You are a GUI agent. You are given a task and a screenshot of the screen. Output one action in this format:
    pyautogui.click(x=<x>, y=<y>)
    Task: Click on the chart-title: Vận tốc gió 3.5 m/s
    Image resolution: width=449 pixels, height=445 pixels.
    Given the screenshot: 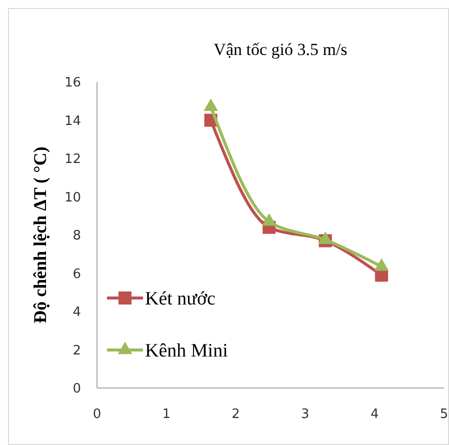 What is the action you would take?
    pyautogui.click(x=281, y=49)
    